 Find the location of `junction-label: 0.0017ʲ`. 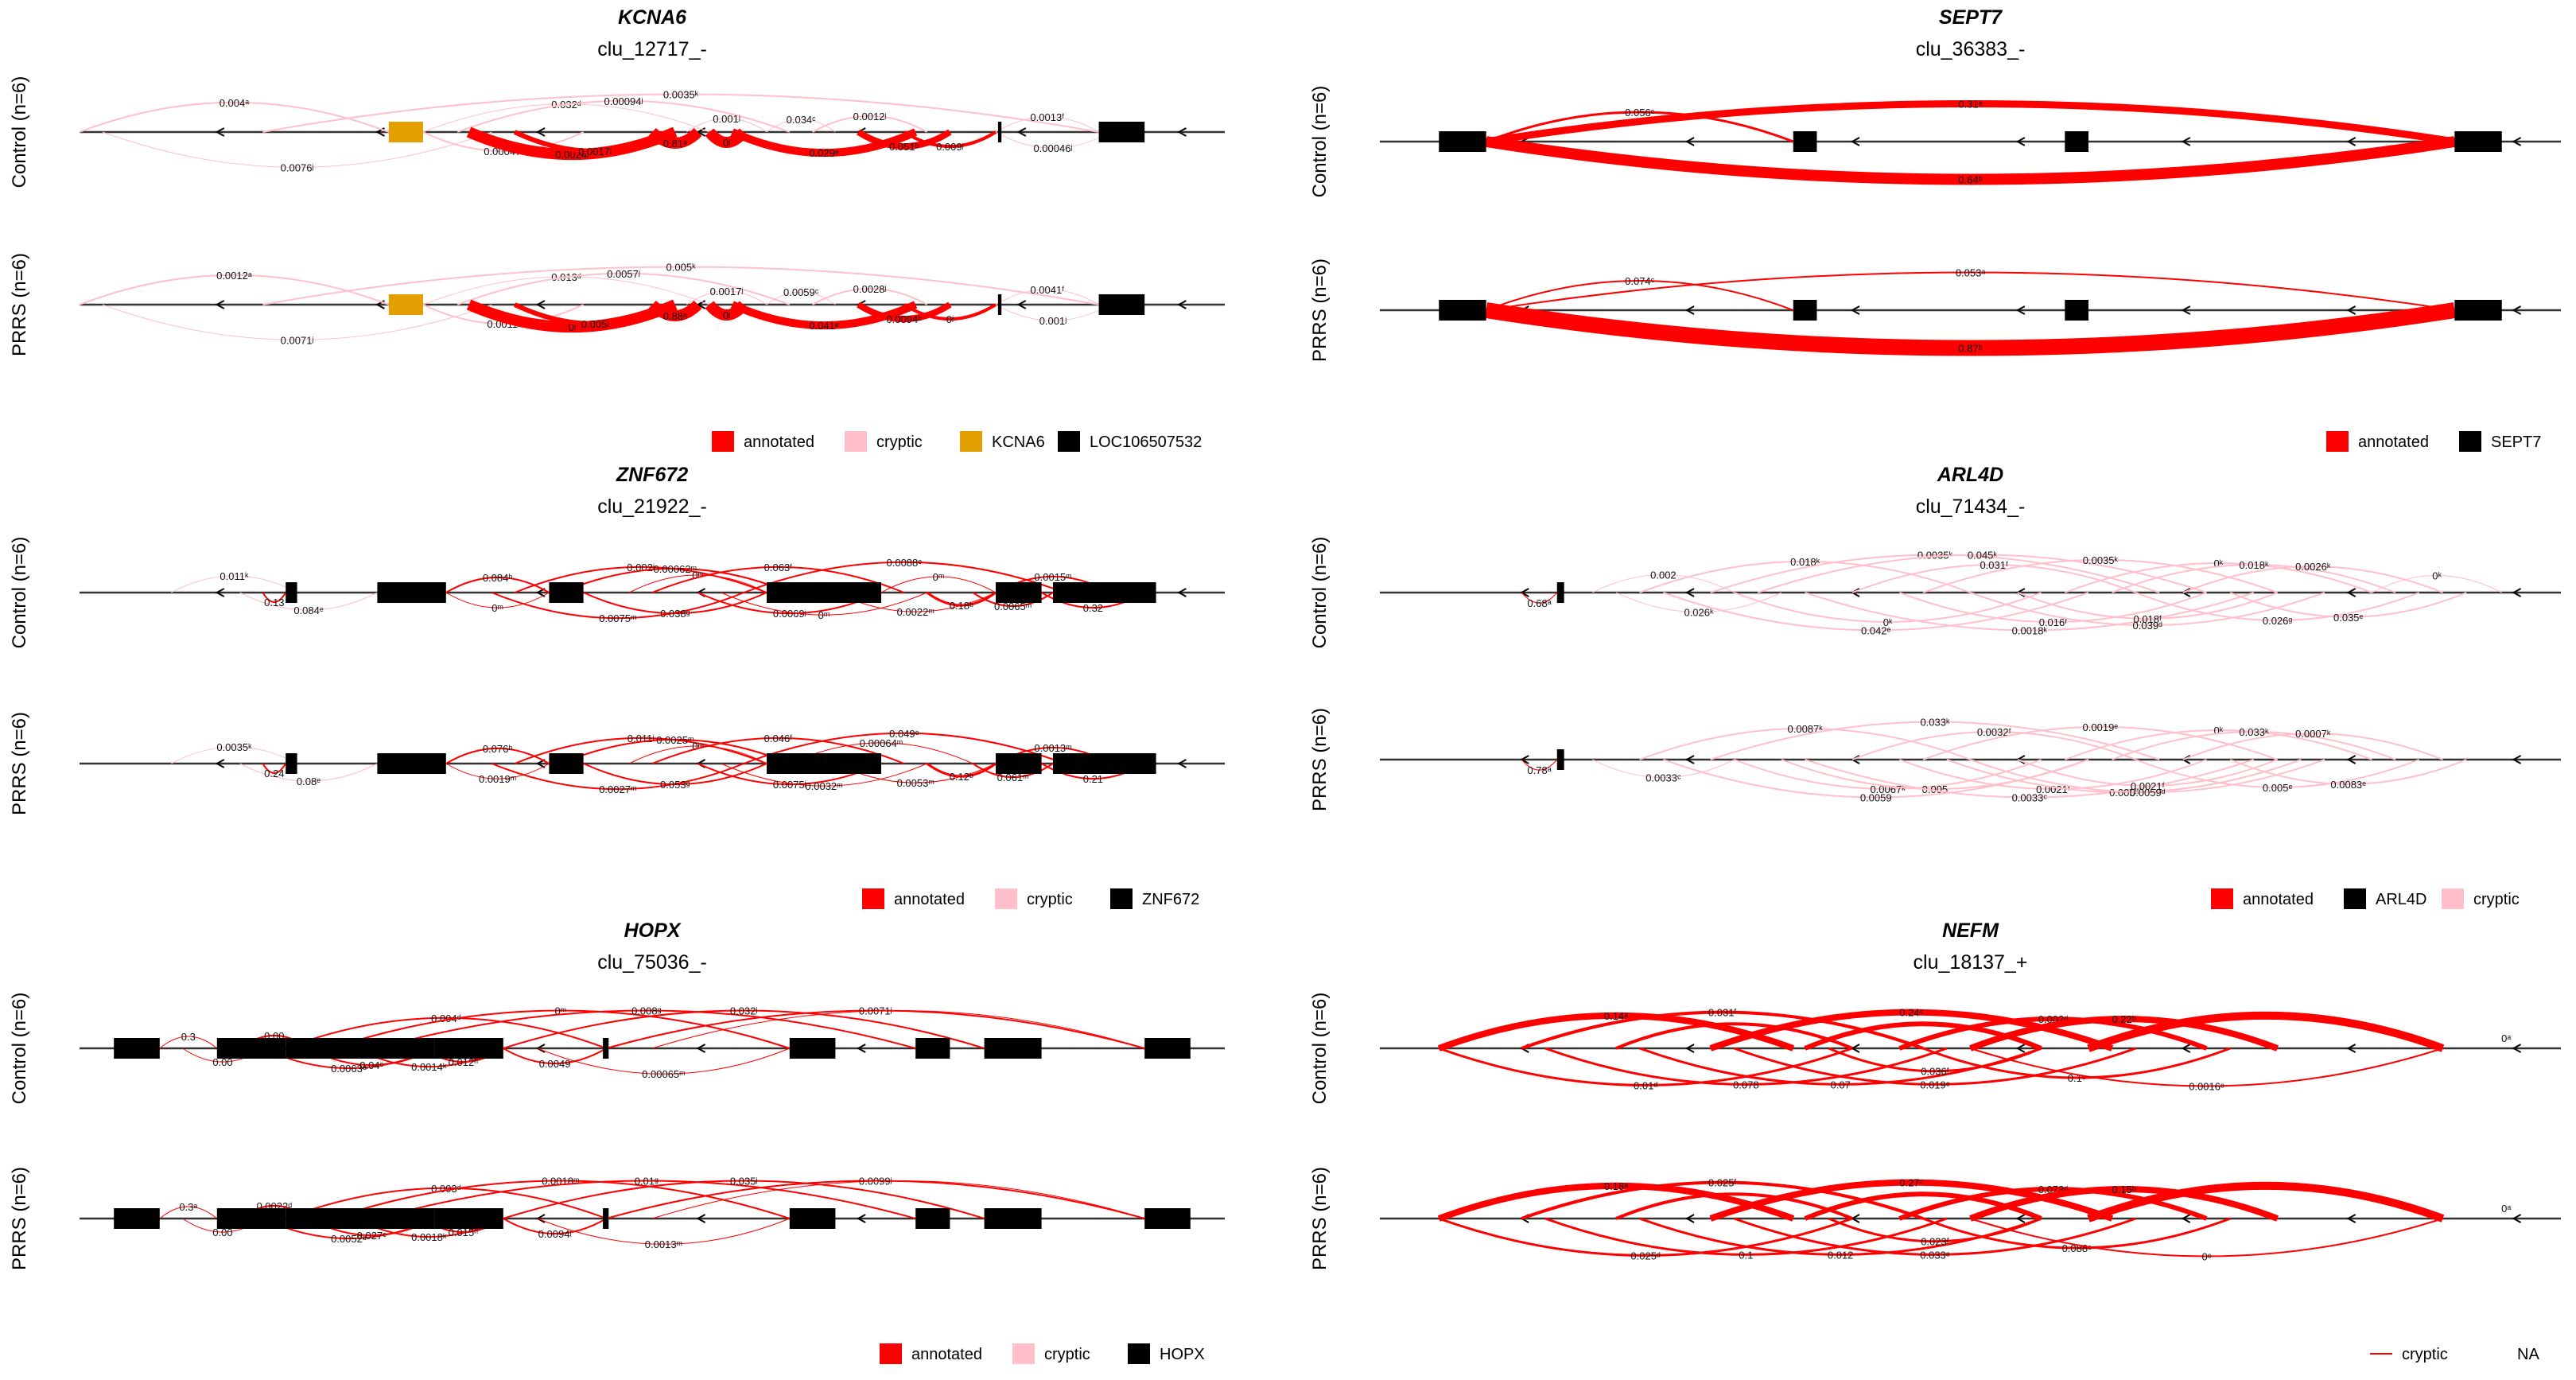

junction-label: 0.0017ʲ is located at coordinates (595, 151).